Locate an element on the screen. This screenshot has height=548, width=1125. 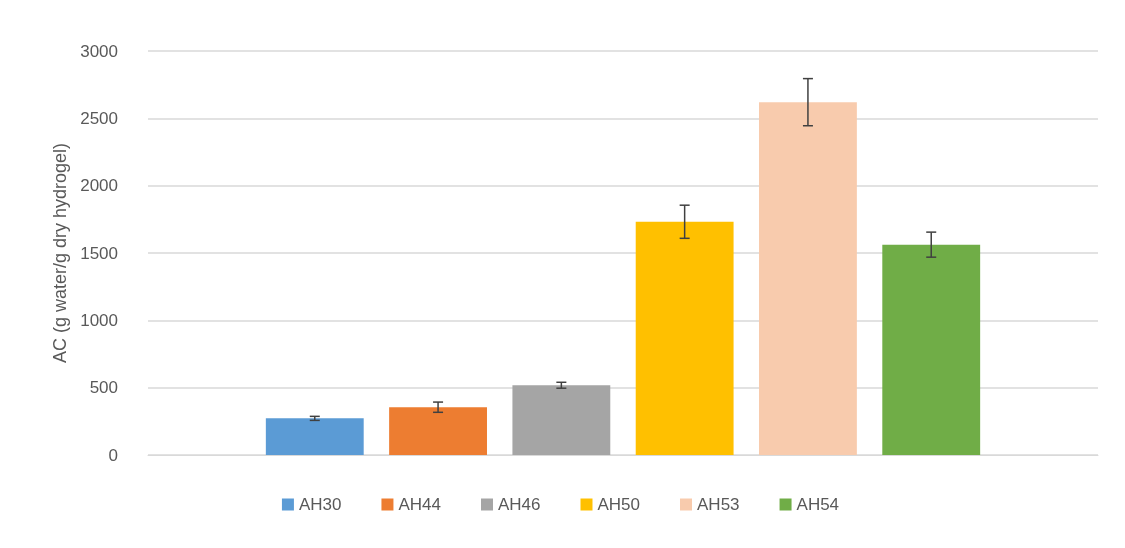
legend-label: AH54 is located at coordinates (818, 504).